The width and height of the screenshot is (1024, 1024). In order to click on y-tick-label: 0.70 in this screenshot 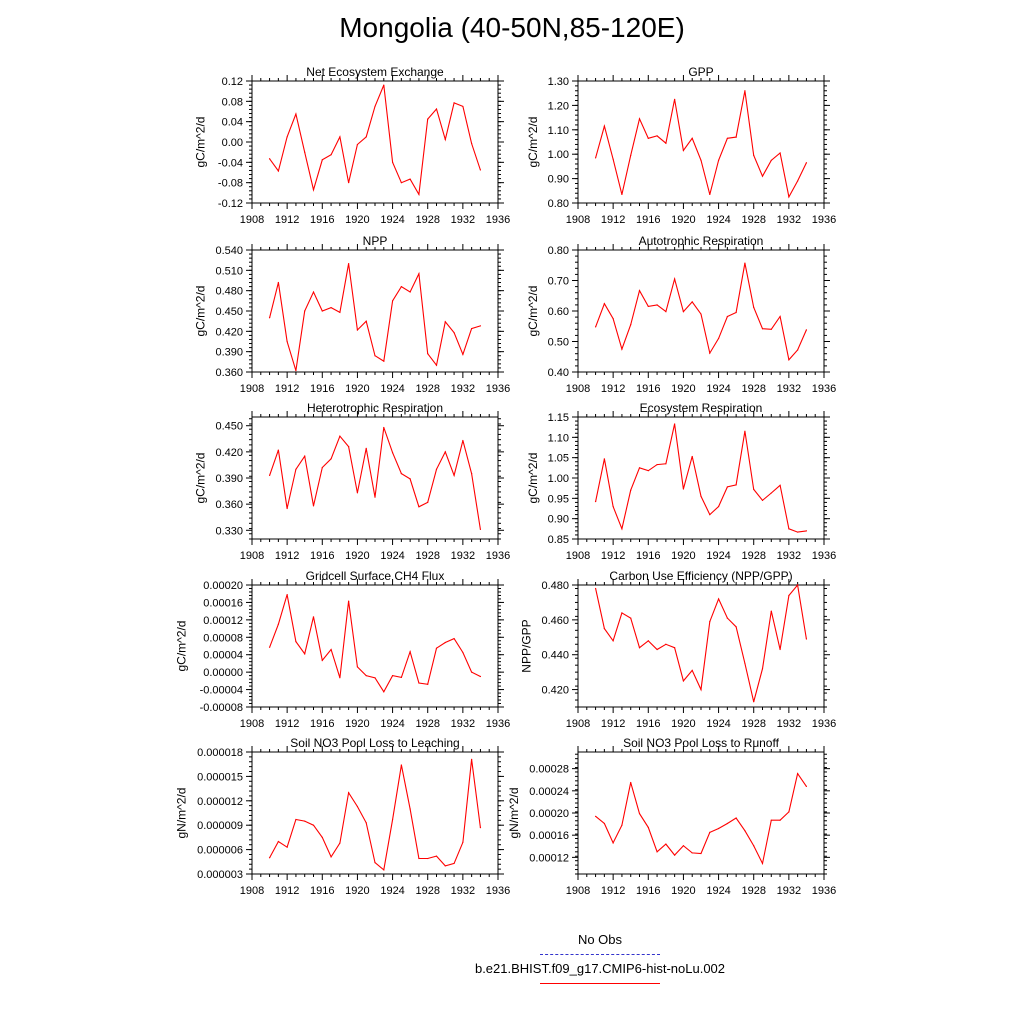, I will do `click(558, 282)`.